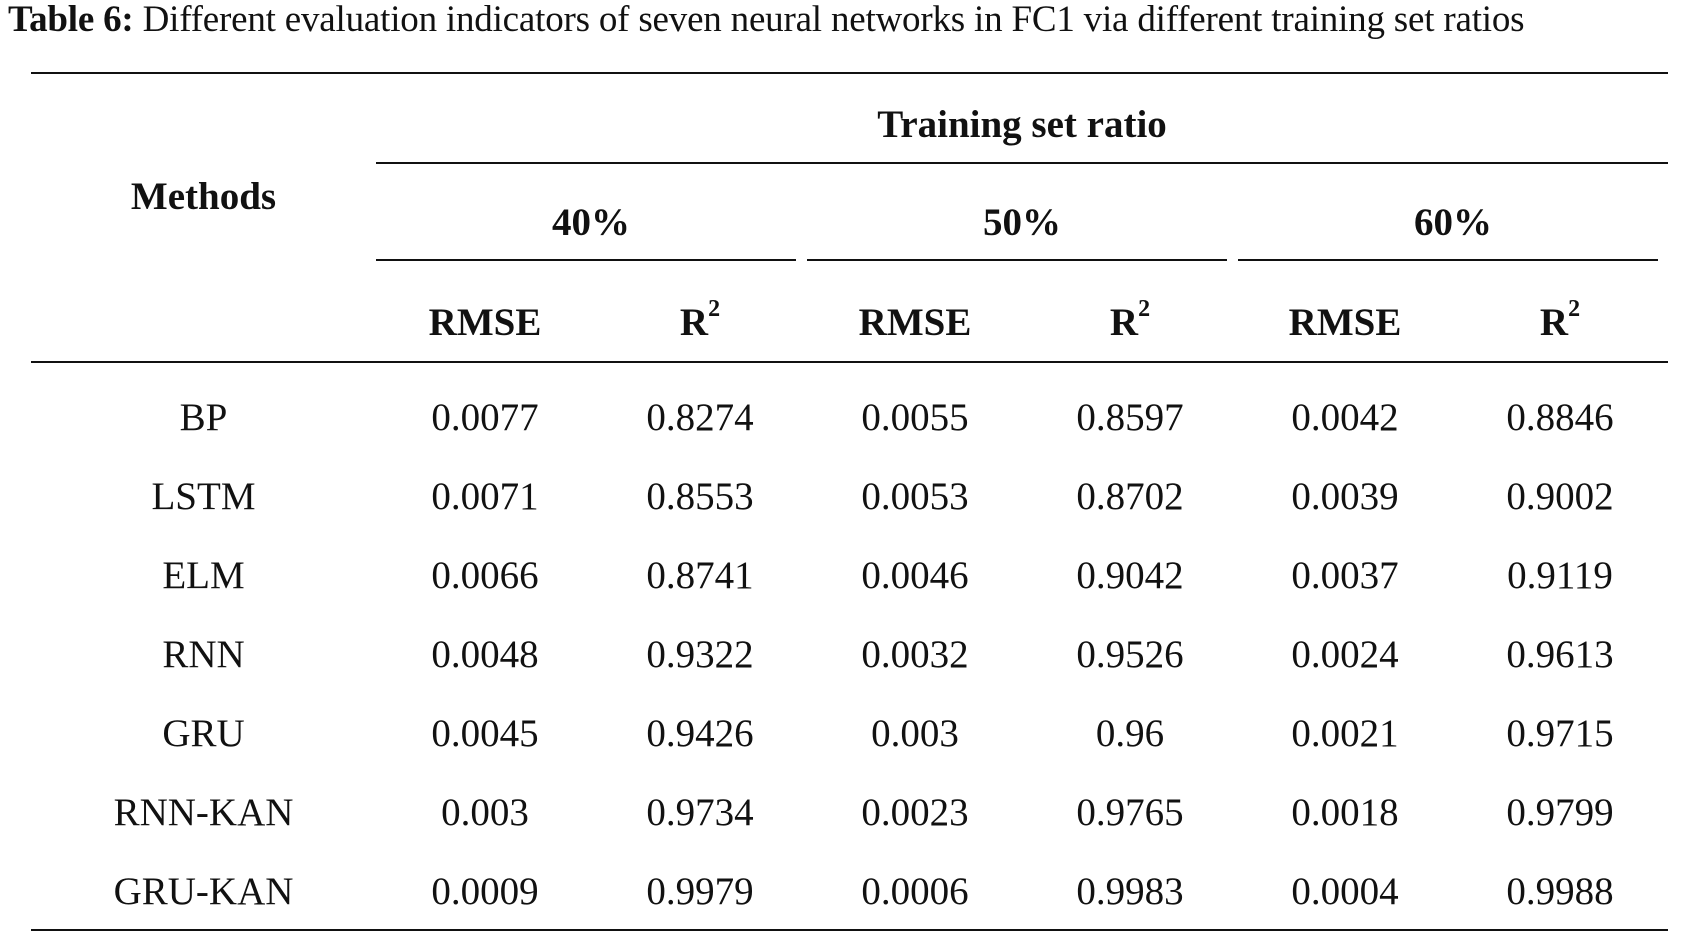 This screenshot has width=1698, height=933. I want to click on rmse-cell: 0.0071, so click(485, 496).